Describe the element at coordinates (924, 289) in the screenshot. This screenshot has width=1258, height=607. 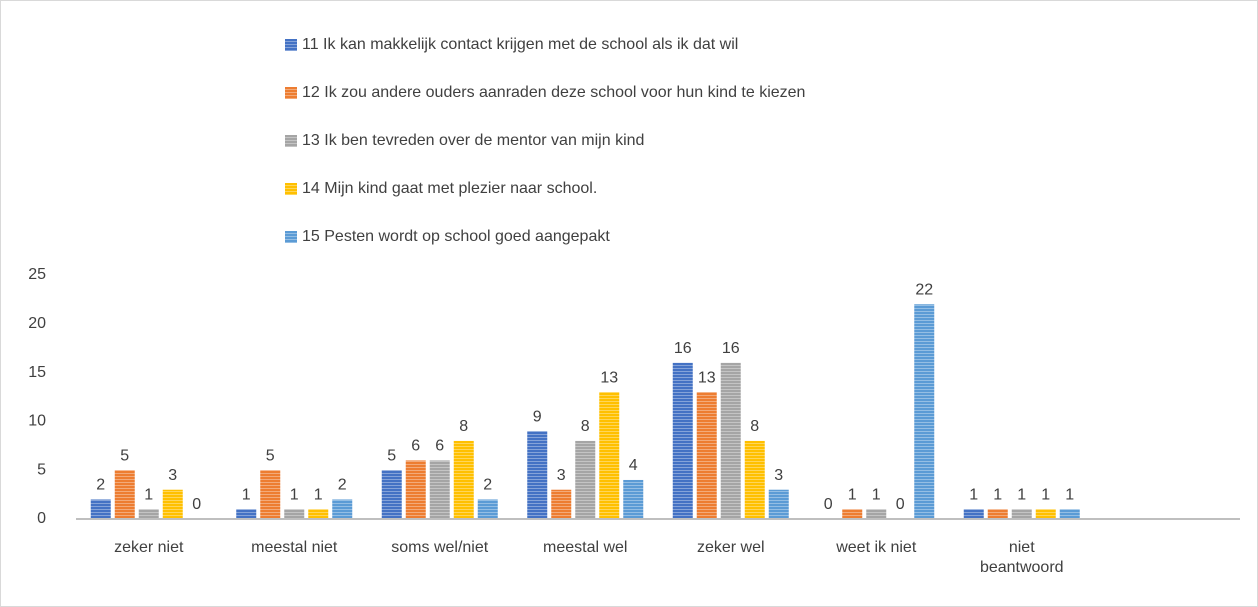
I see `data-label: 22` at that location.